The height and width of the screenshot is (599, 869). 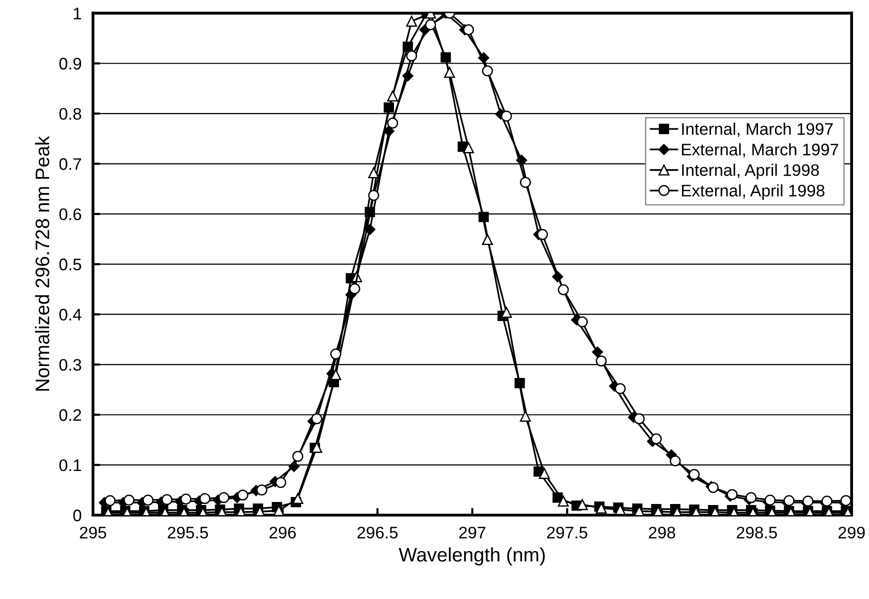 What do you see at coordinates (188, 532) in the screenshot?
I see `x-tick-label: 295.5` at bounding box center [188, 532].